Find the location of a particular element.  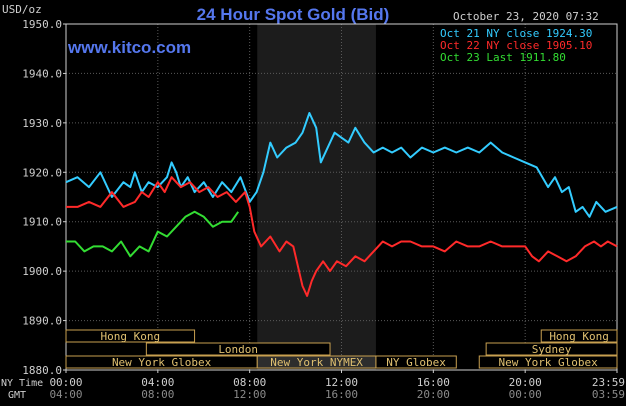

x-tick-label-gmt: 08:00 is located at coordinates (157, 394).